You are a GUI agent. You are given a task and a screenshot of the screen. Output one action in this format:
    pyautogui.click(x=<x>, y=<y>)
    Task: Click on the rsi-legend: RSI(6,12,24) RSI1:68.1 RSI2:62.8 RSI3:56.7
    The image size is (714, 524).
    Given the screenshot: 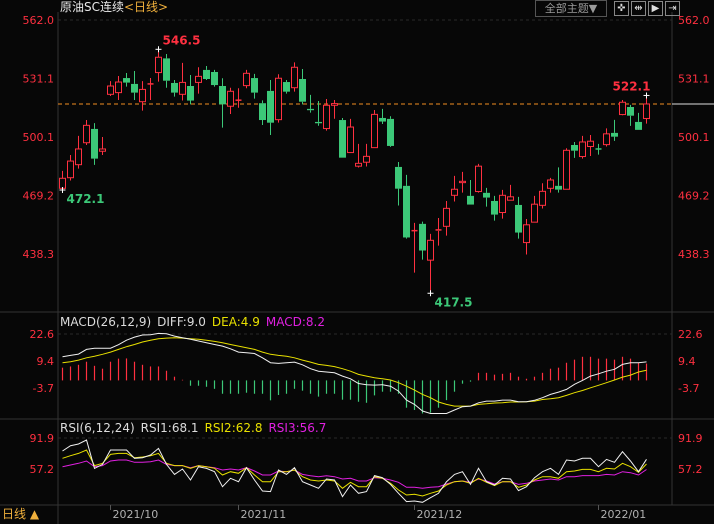 What is the action you would take?
    pyautogui.click(x=196, y=428)
    